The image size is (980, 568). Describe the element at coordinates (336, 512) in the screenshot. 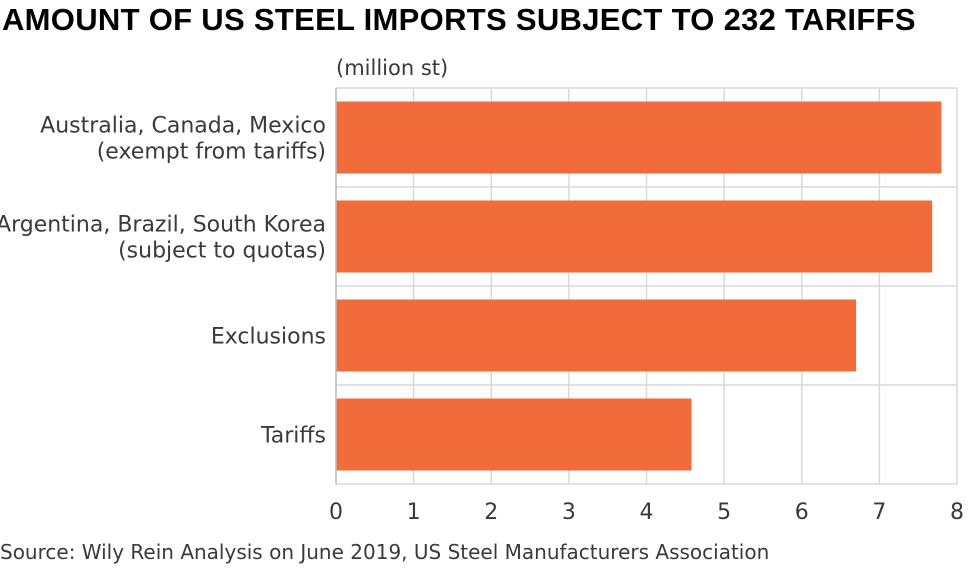

I see `x-tick-label: 0` at that location.